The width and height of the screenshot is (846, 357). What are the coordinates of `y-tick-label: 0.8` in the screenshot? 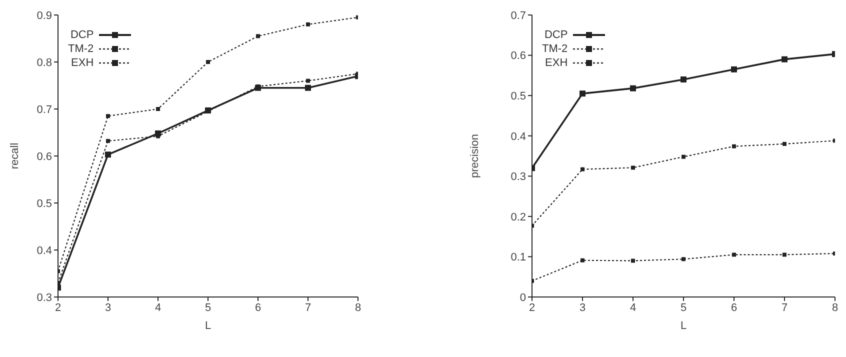 It's located at (44, 62).